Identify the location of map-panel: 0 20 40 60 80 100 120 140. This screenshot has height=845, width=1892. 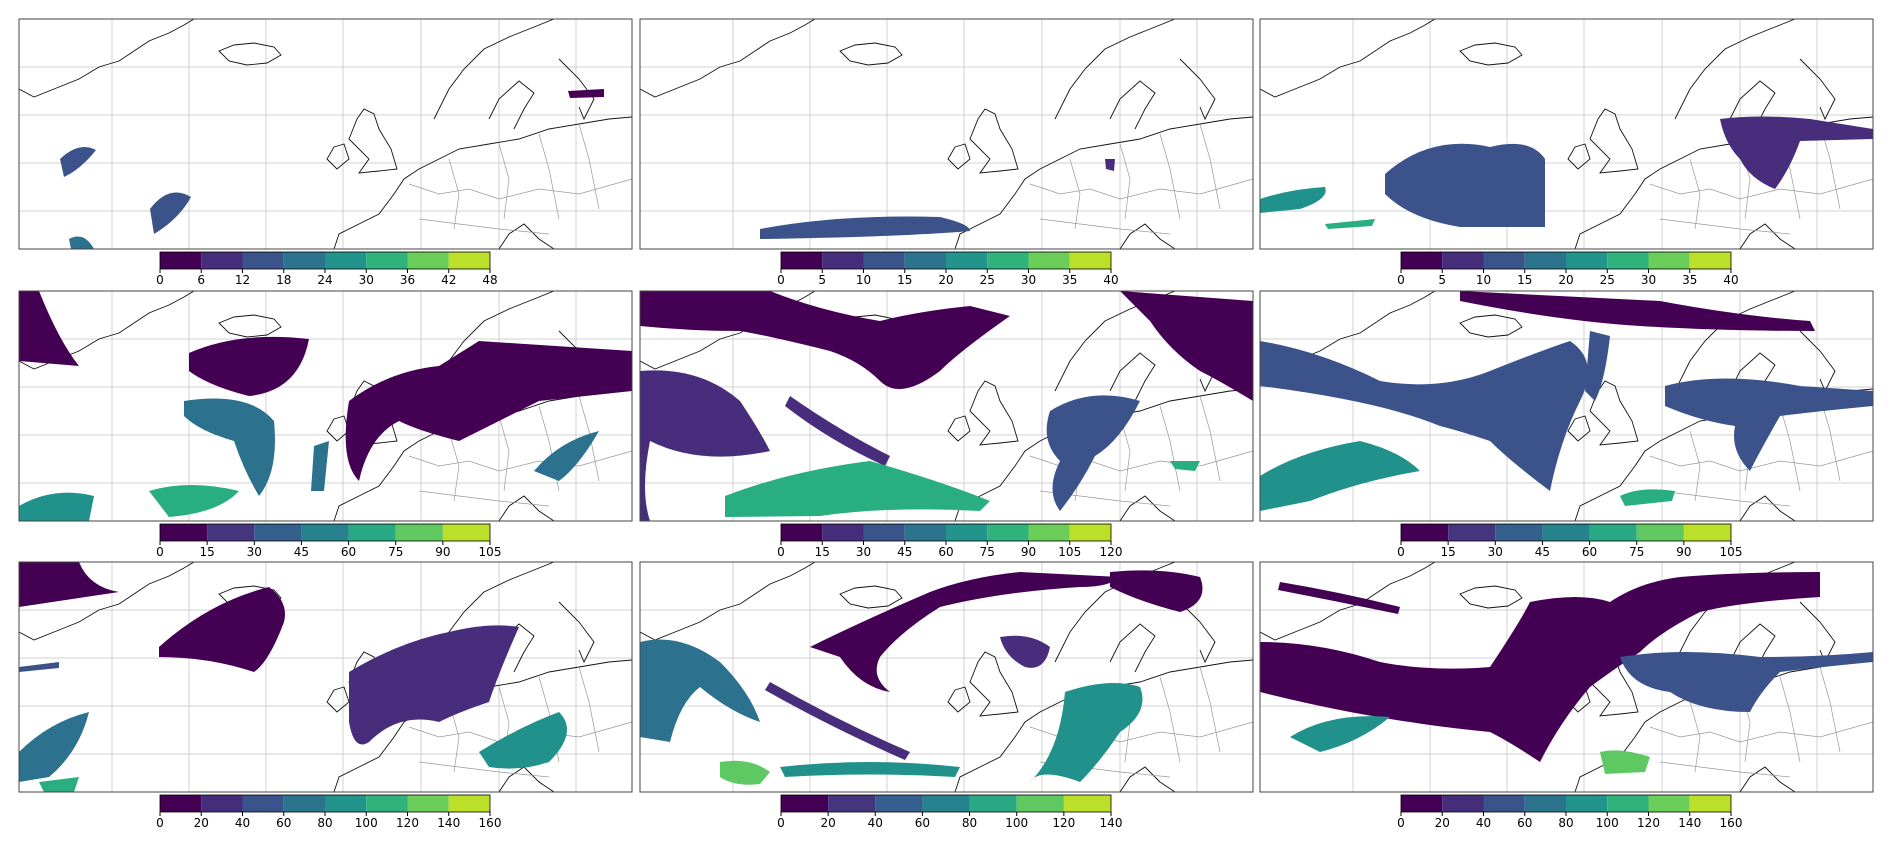
(946, 695).